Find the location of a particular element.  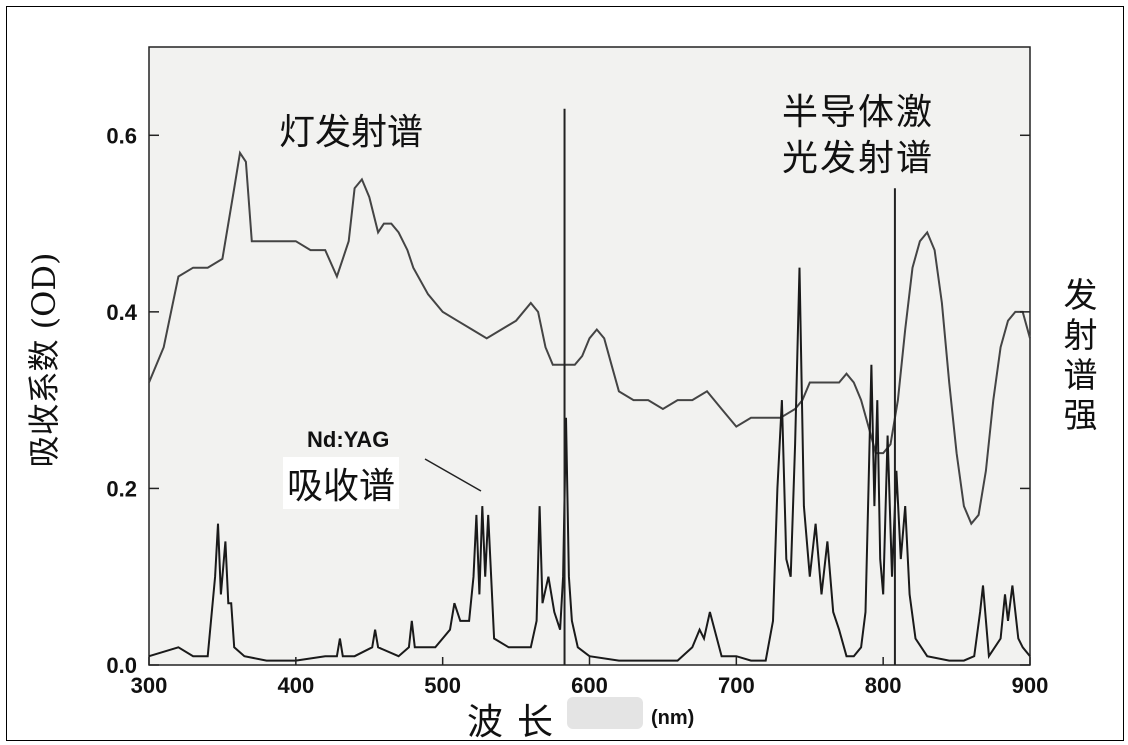

y-tick-label-1: 0.2 is located at coordinates (121, 488).